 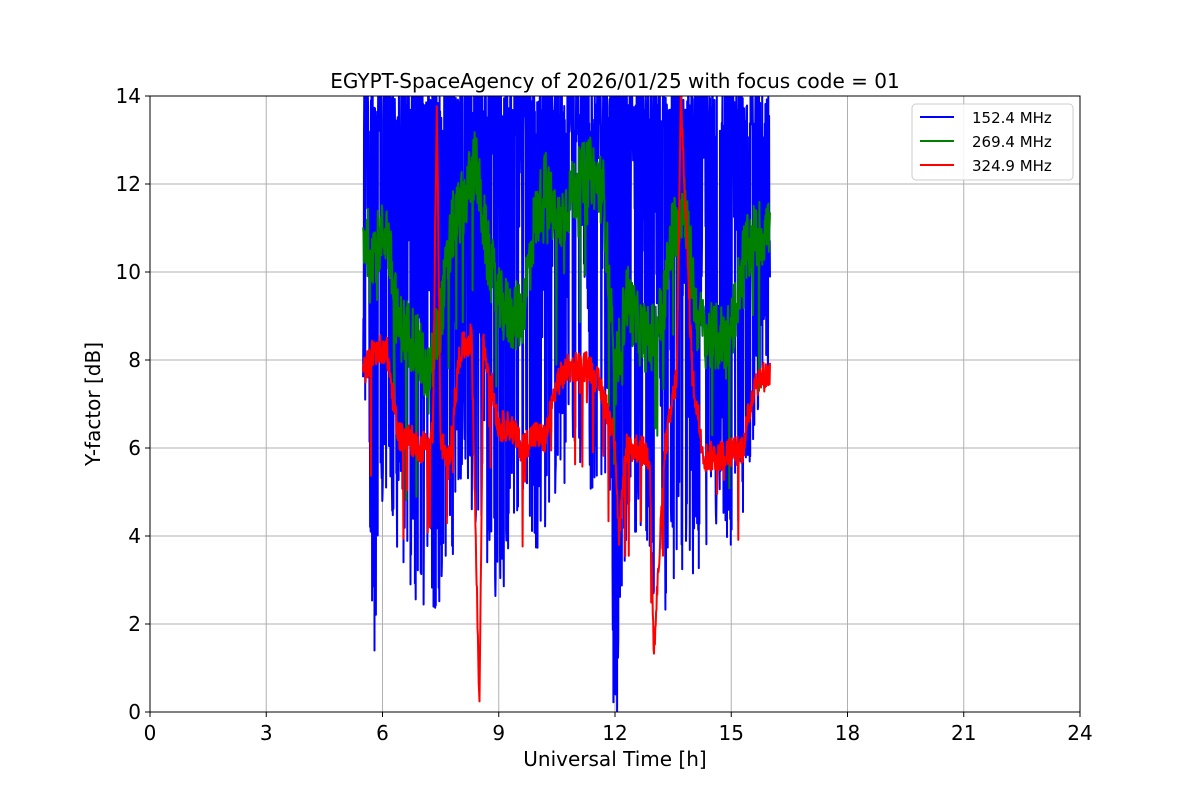 I want to click on x-tick-label: 24, so click(x=1079, y=733).